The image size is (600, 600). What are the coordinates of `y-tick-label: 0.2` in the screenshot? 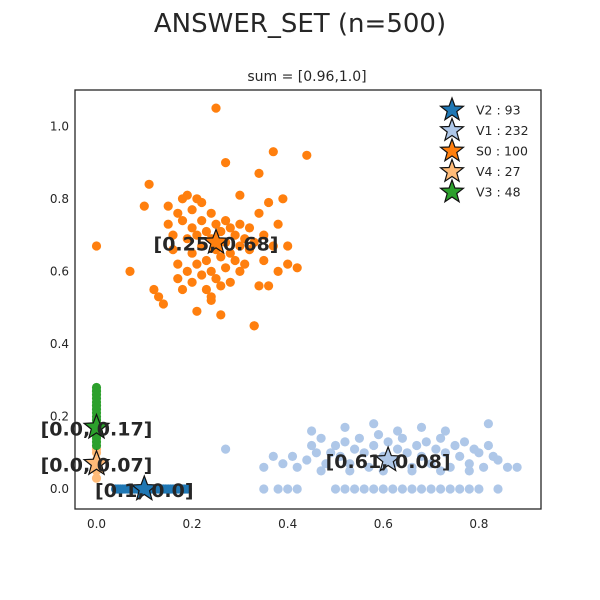 It's located at (59, 417).